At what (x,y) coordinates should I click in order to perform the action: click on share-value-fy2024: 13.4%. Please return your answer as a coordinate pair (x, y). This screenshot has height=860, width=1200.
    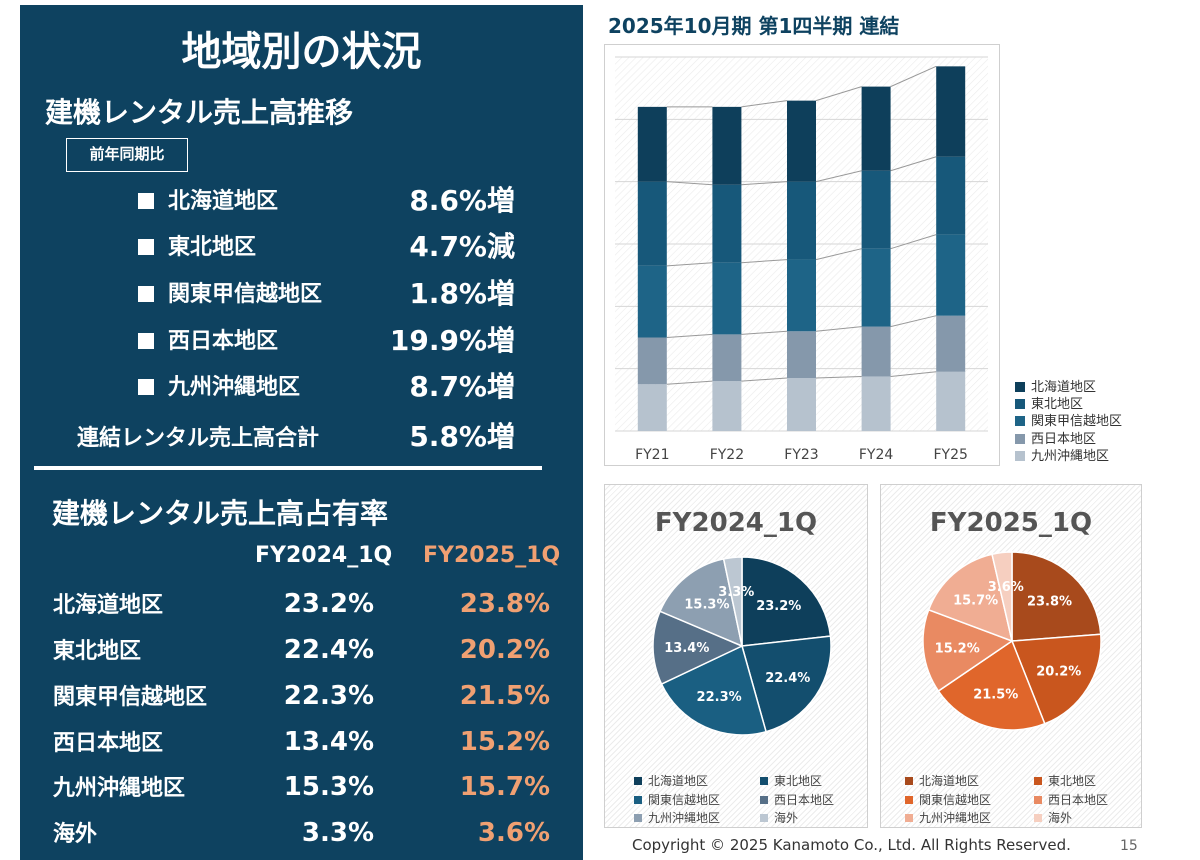
    Looking at the image, I should click on (328, 742).